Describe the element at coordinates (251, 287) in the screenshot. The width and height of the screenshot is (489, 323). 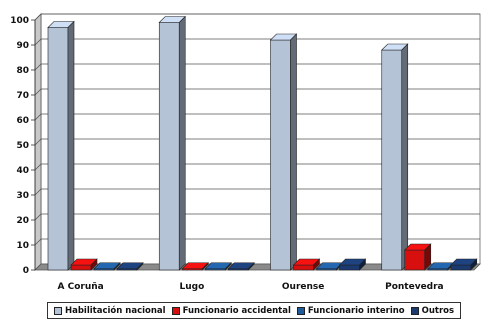
I see `x-axis-categories: A Coruña Lugo Ourense Pontevedra` at that location.